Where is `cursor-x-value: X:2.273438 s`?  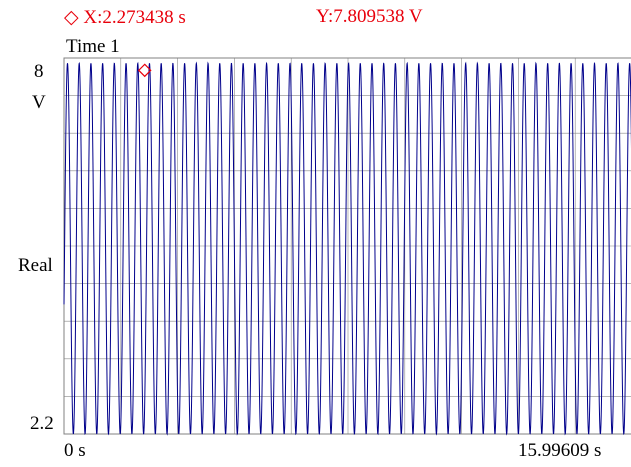 cursor-x-value: X:2.273438 s is located at coordinates (134, 17).